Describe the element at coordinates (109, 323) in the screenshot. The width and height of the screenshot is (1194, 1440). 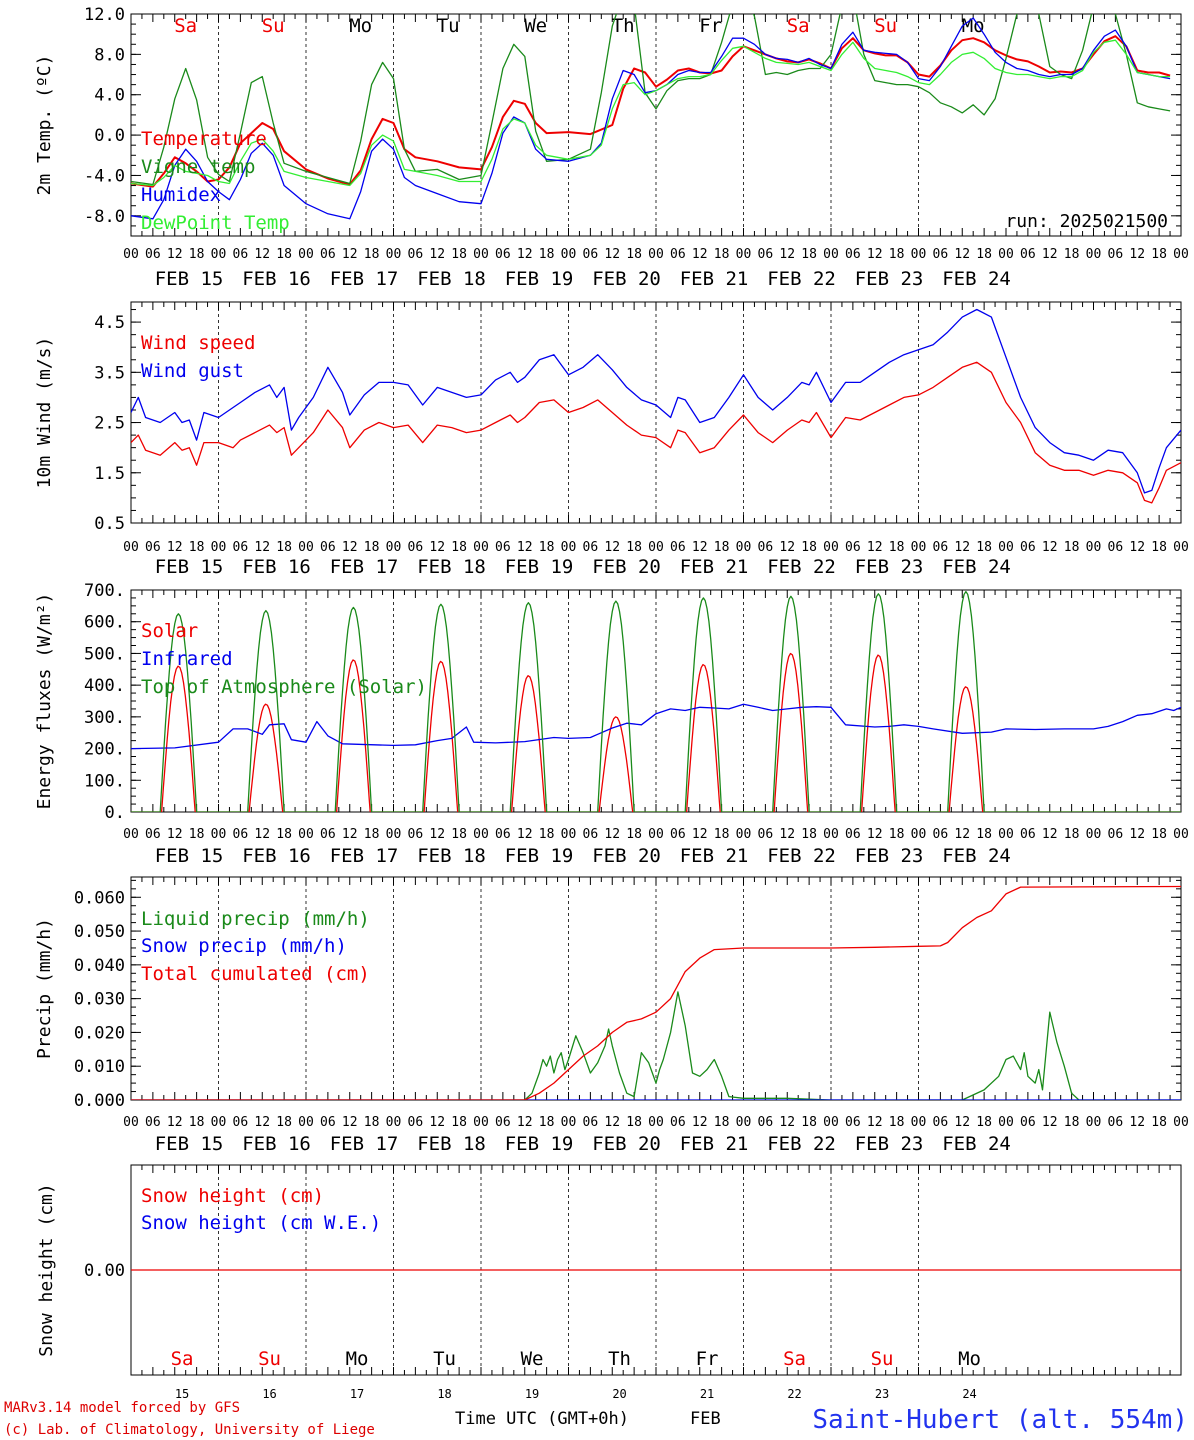
I see `y-tick-label: 4.5` at that location.